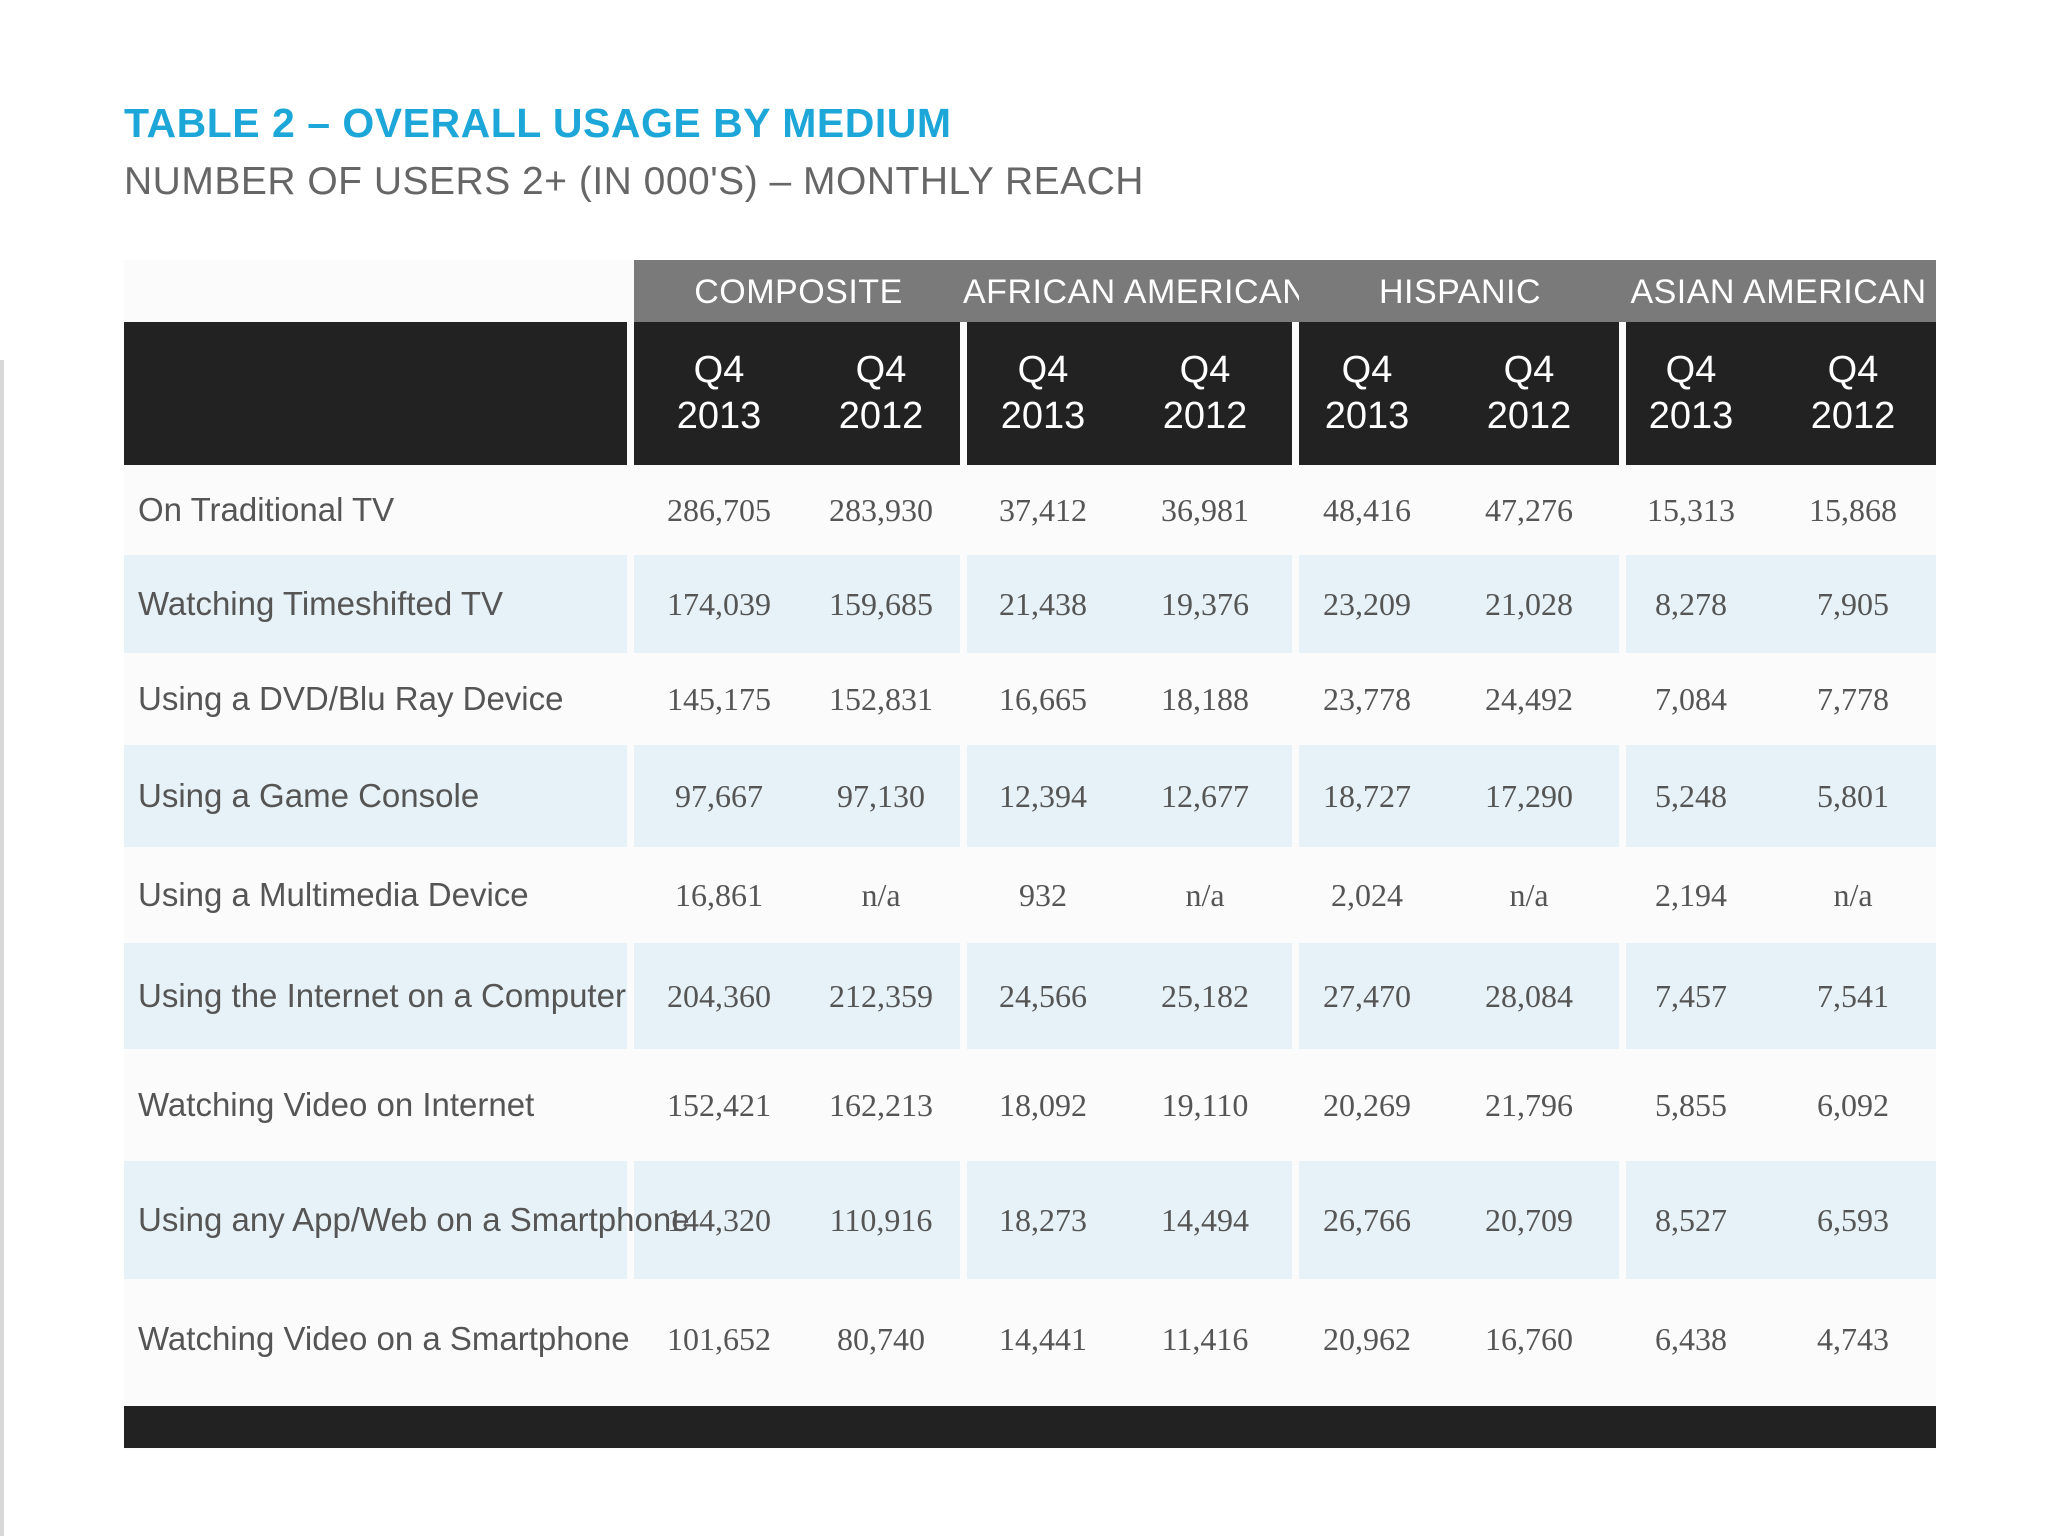 The image size is (2048, 1536). I want to click on table-cell: 5,248, so click(1691, 795).